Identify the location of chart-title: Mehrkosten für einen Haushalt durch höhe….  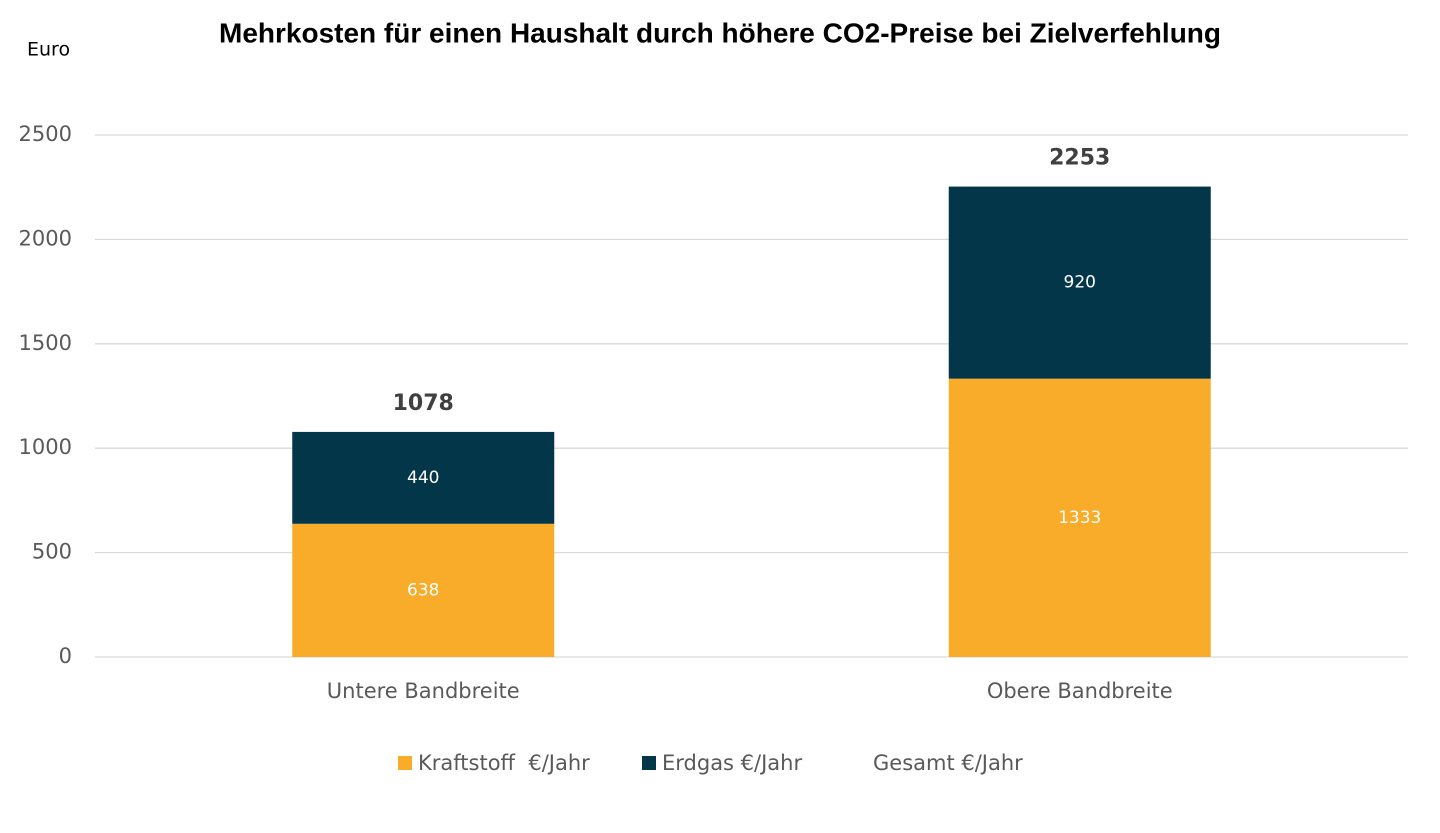
(720, 32).